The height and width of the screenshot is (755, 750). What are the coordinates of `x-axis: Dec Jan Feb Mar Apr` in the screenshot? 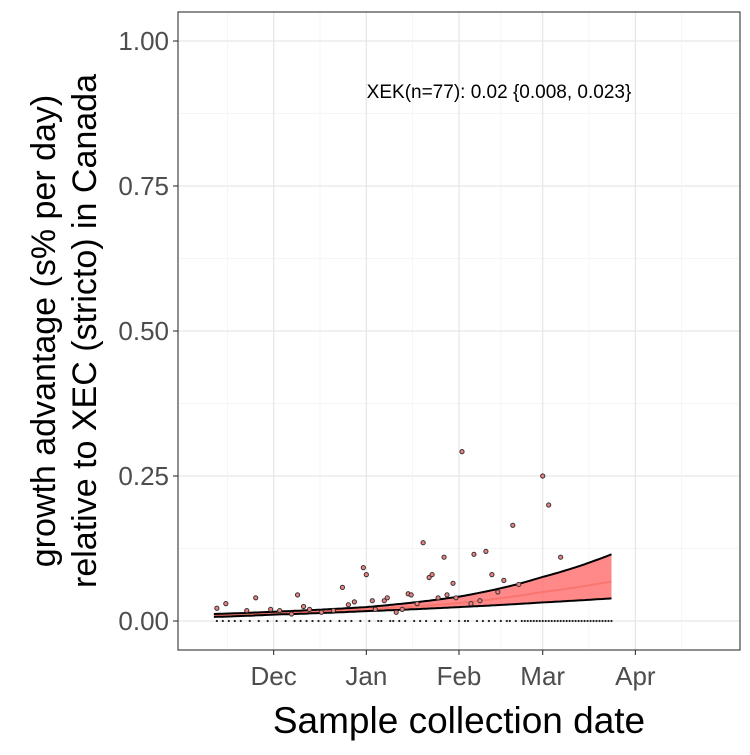 It's located at (453, 670).